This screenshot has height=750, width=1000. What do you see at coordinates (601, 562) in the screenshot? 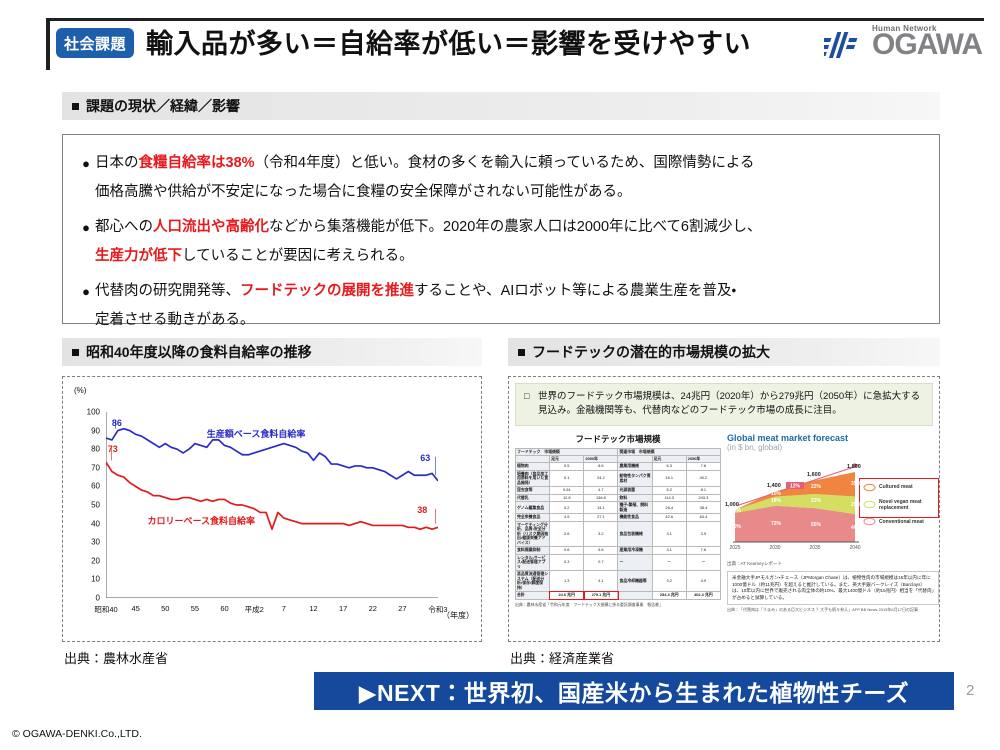
I see `table-cell: 0.7` at bounding box center [601, 562].